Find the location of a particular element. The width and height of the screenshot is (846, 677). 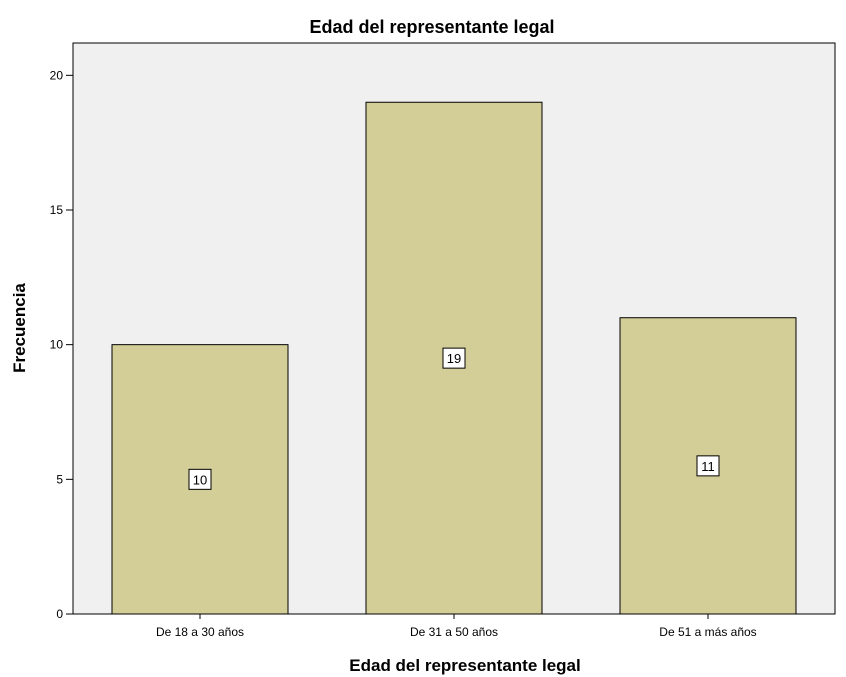

data-label: 11 is located at coordinates (708, 466).